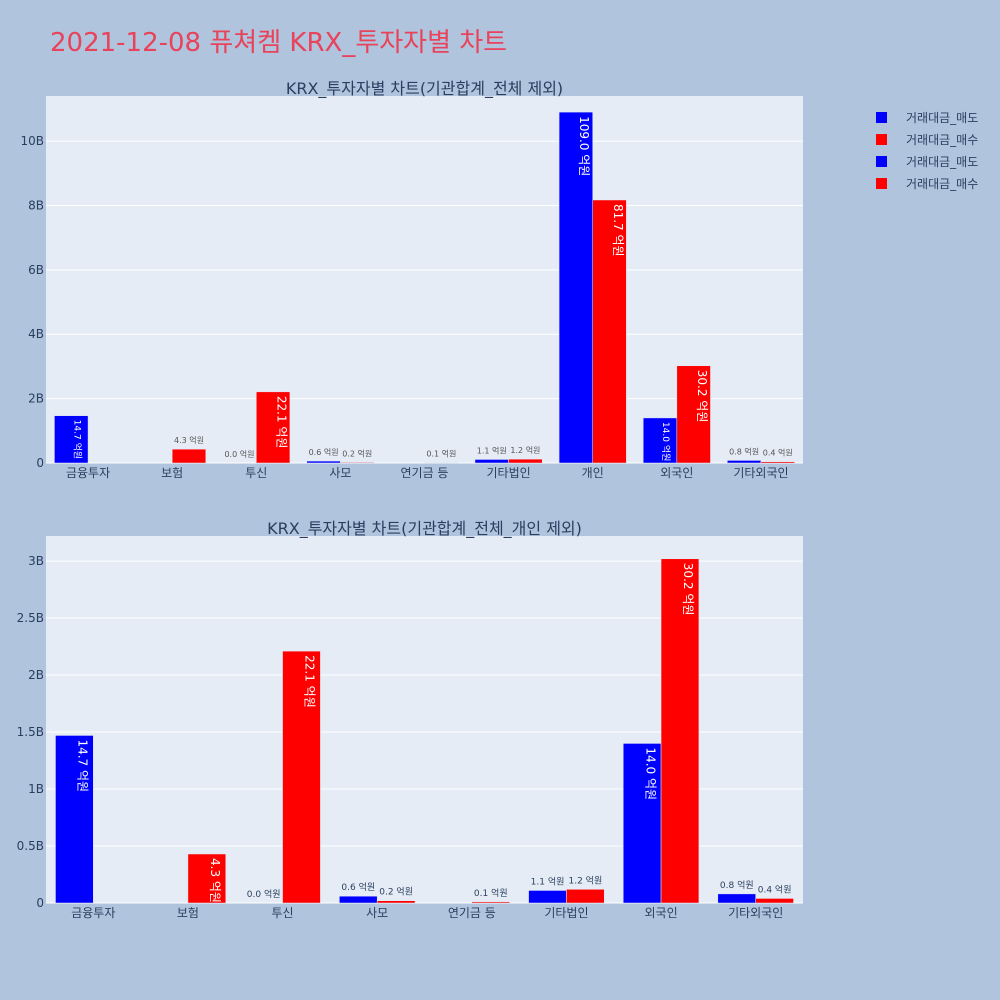 This screenshot has height=1000, width=1000. I want to click on legend: 거래대금_매도 거래대금_매수 거래대금_매도 거래대금_매수, so click(925, 150).